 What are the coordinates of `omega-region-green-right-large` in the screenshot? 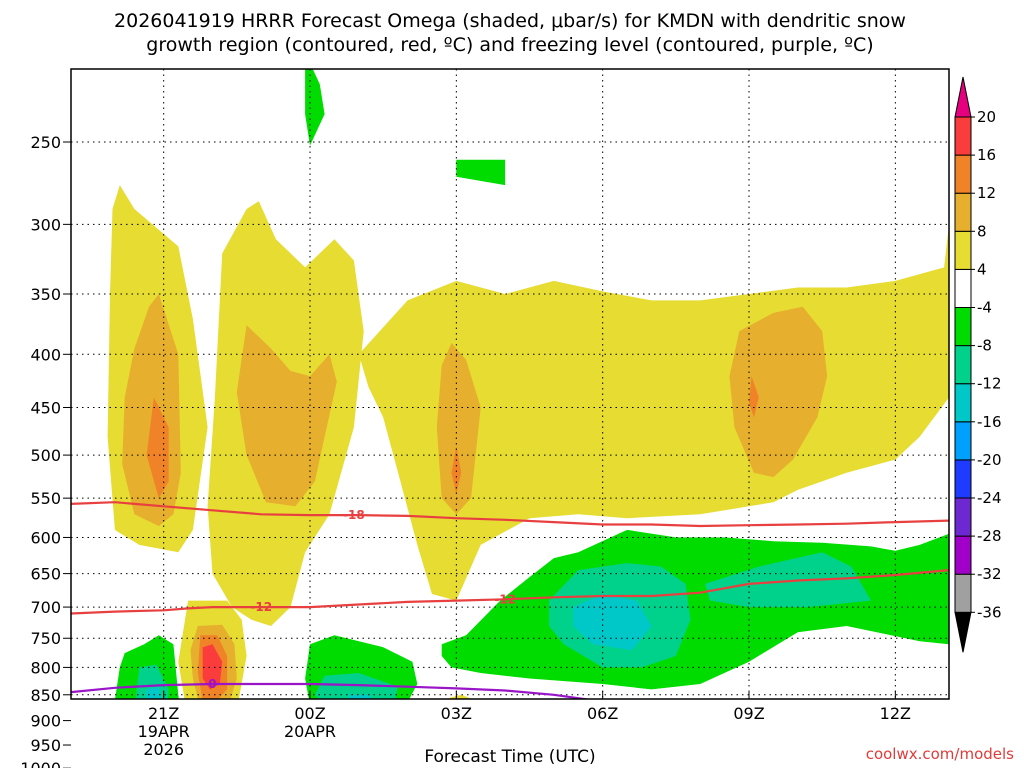 It's located at (695, 609).